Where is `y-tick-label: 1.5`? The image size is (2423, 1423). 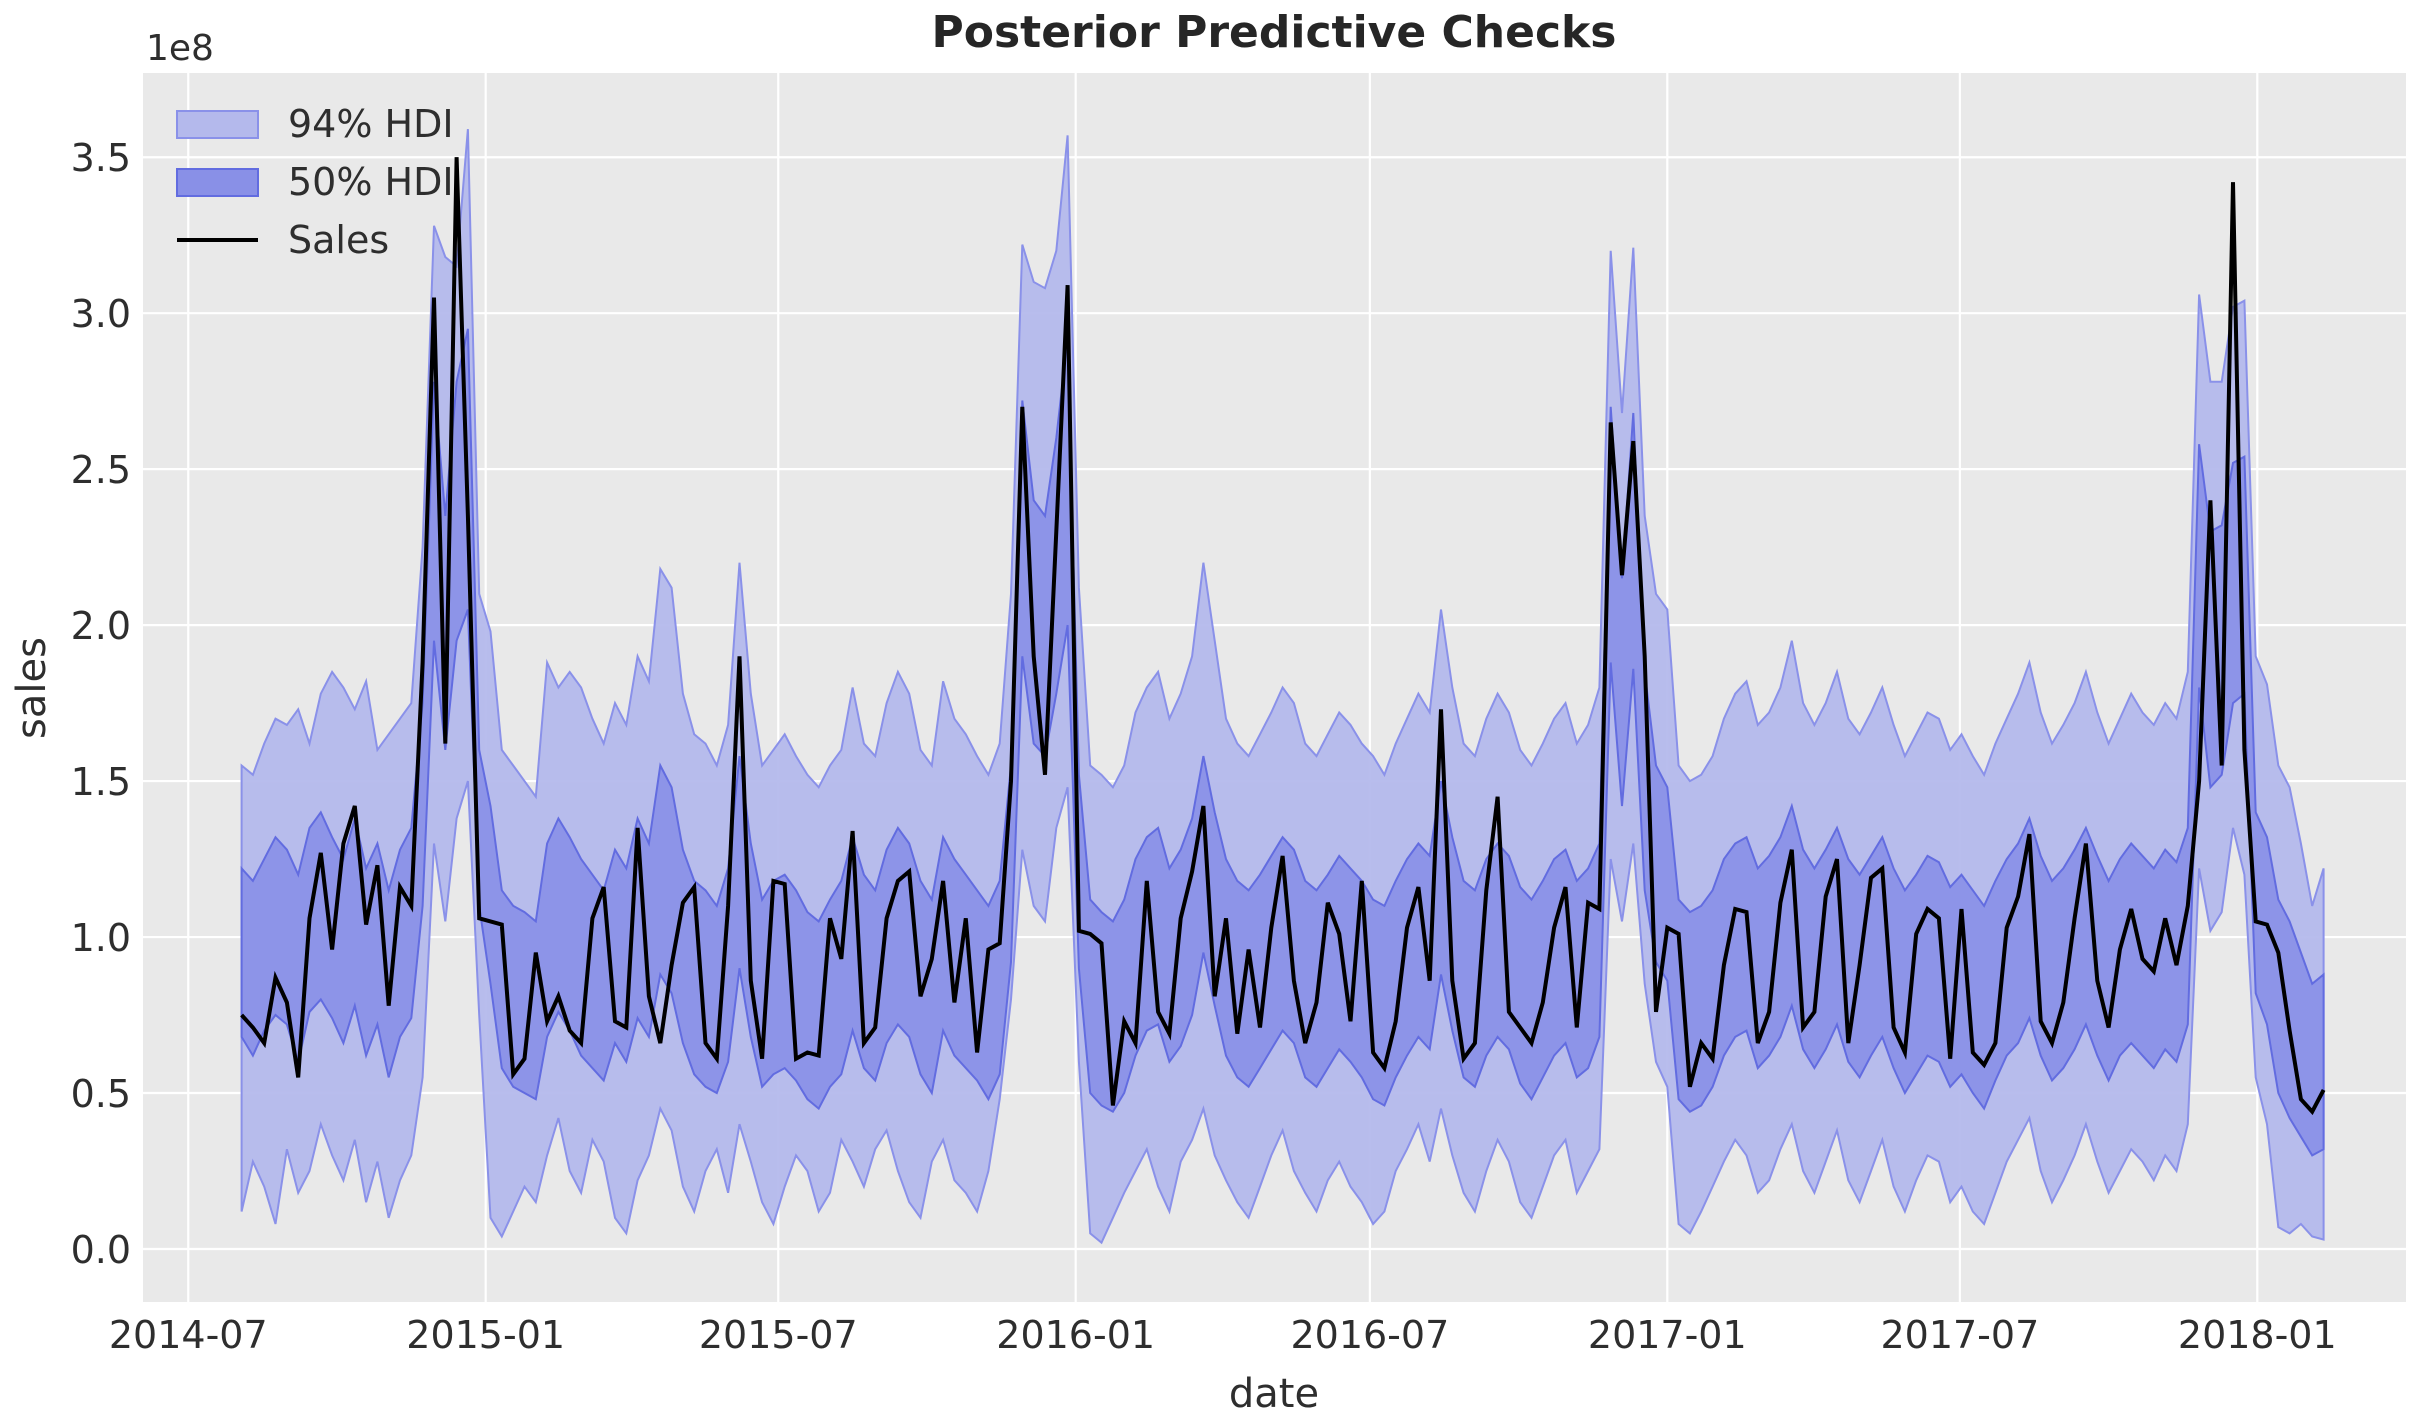 y-tick-label: 1.5 is located at coordinates (101, 782).